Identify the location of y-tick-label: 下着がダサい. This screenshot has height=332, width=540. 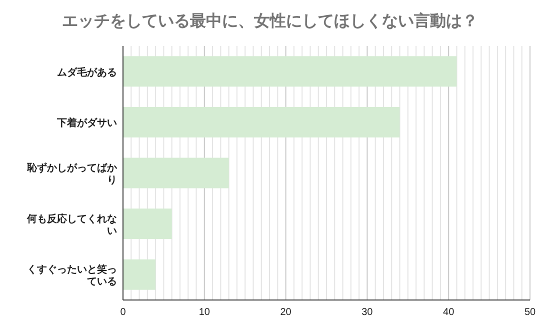
(86, 123).